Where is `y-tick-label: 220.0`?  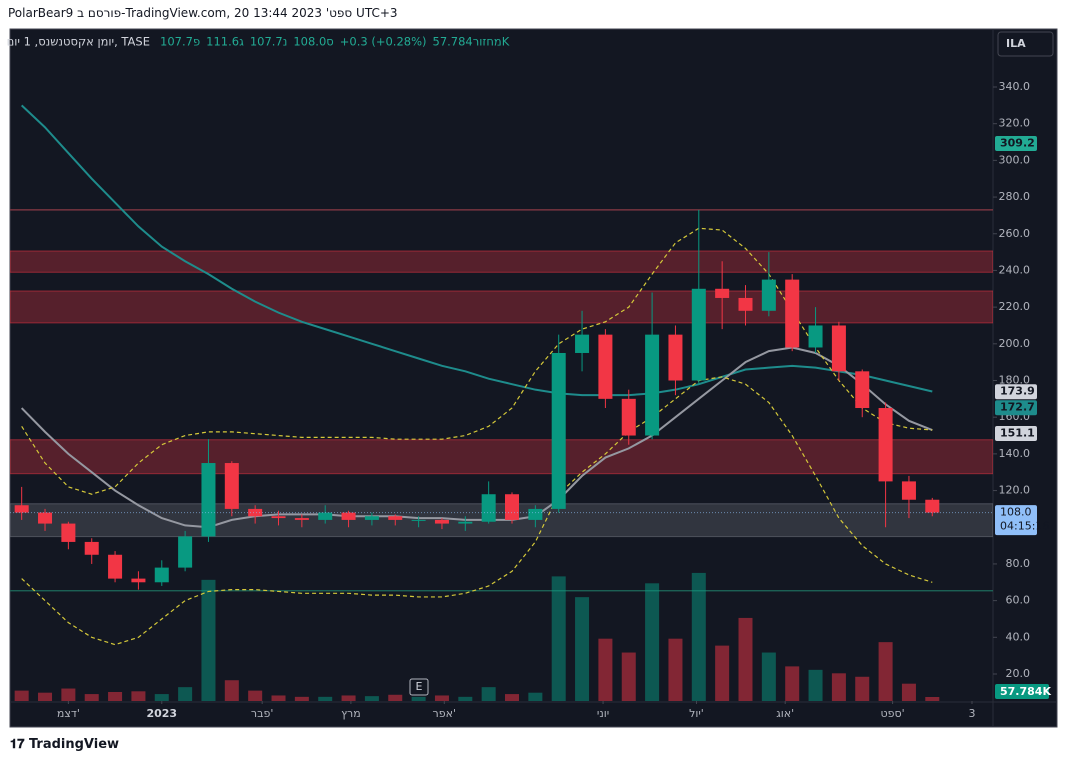
y-tick-label: 220.0 is located at coordinates (1015, 306).